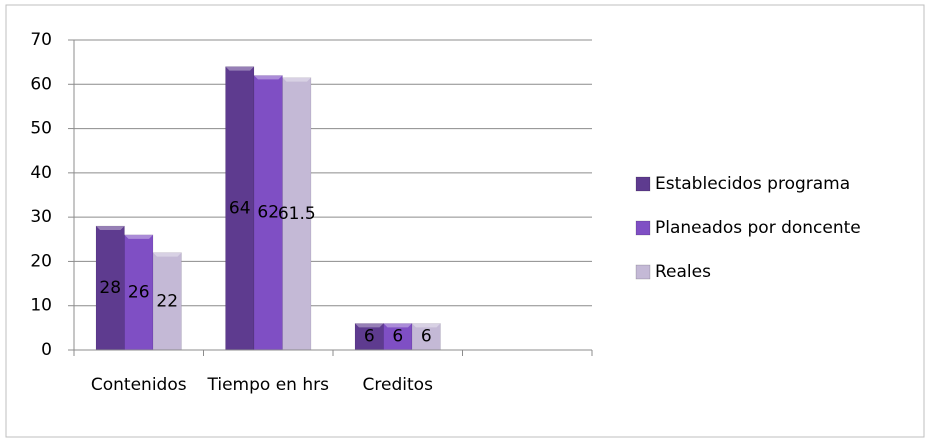 Image resolution: width=930 pixels, height=443 pixels. Describe the element at coordinates (46, 350) in the screenshot. I see `y-tick-label: 0` at that location.